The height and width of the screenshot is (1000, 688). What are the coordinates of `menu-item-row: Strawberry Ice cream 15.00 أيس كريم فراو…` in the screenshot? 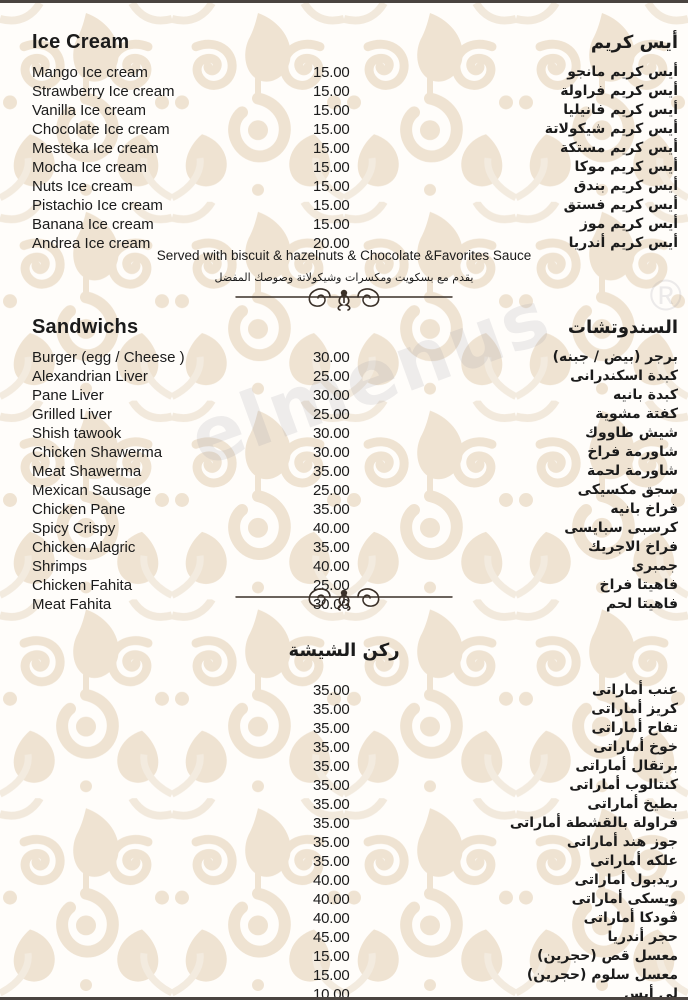 It's located at (344, 91).